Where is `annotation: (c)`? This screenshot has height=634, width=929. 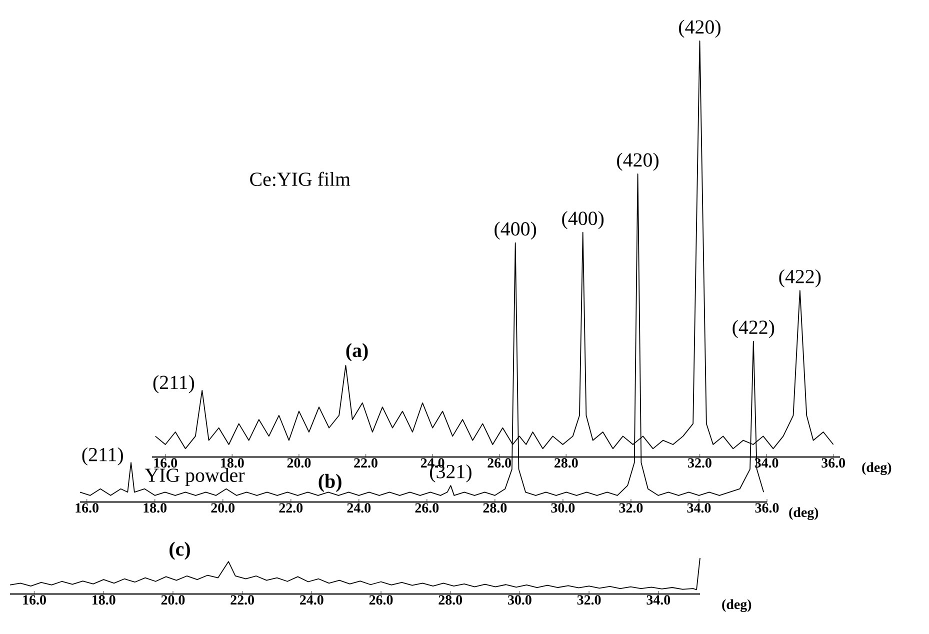 annotation: (c) is located at coordinates (180, 551).